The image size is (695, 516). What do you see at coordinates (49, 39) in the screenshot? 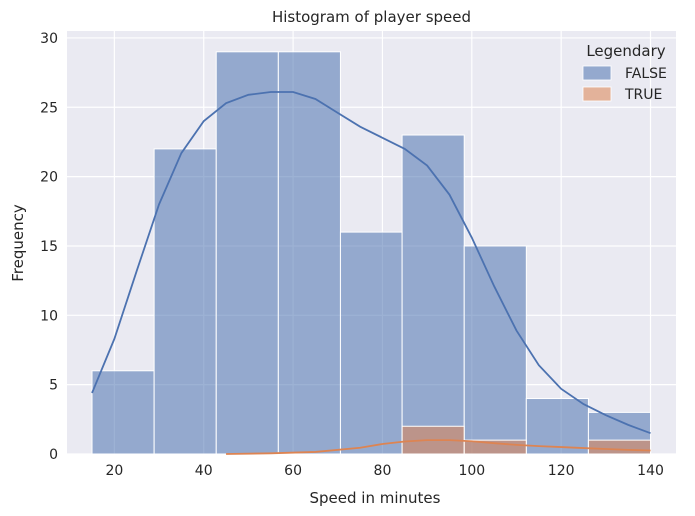
I see `y-tick-label: 30` at bounding box center [49, 39].